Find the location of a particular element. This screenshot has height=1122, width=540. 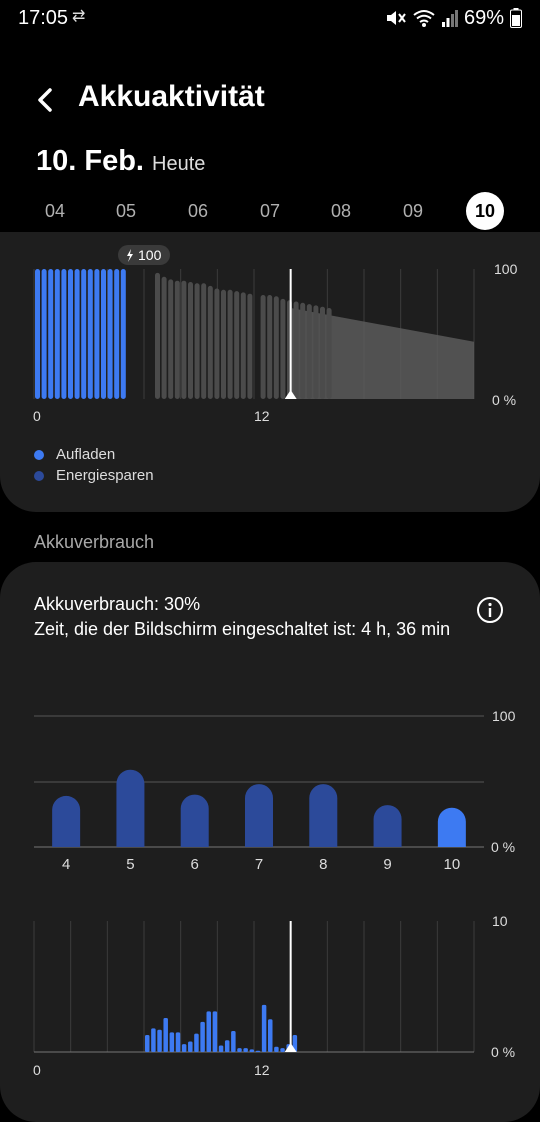

daily-x-label-5: 5 is located at coordinates (130, 864).